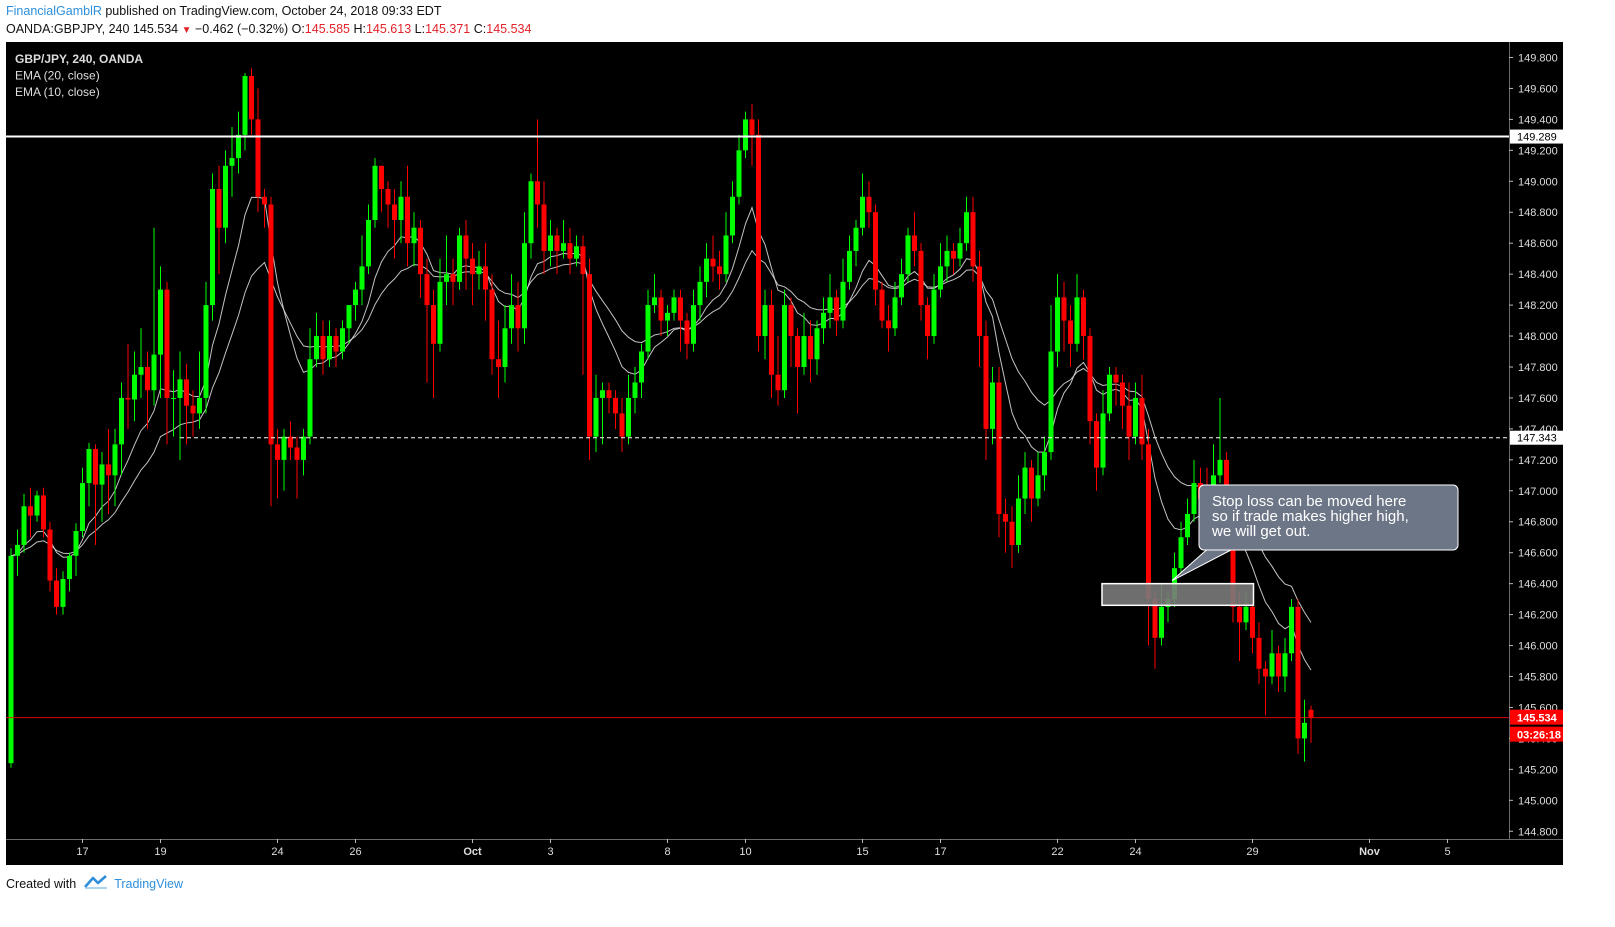 This screenshot has width=1615, height=927. Describe the element at coordinates (327, 29) in the screenshot. I see `open-value: 145.585` at that location.